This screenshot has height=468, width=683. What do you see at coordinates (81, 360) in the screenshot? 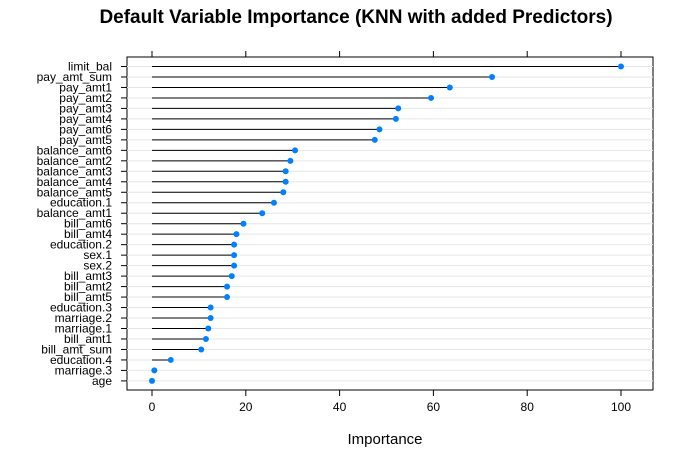
I see `category-label: education.4` at bounding box center [81, 360].